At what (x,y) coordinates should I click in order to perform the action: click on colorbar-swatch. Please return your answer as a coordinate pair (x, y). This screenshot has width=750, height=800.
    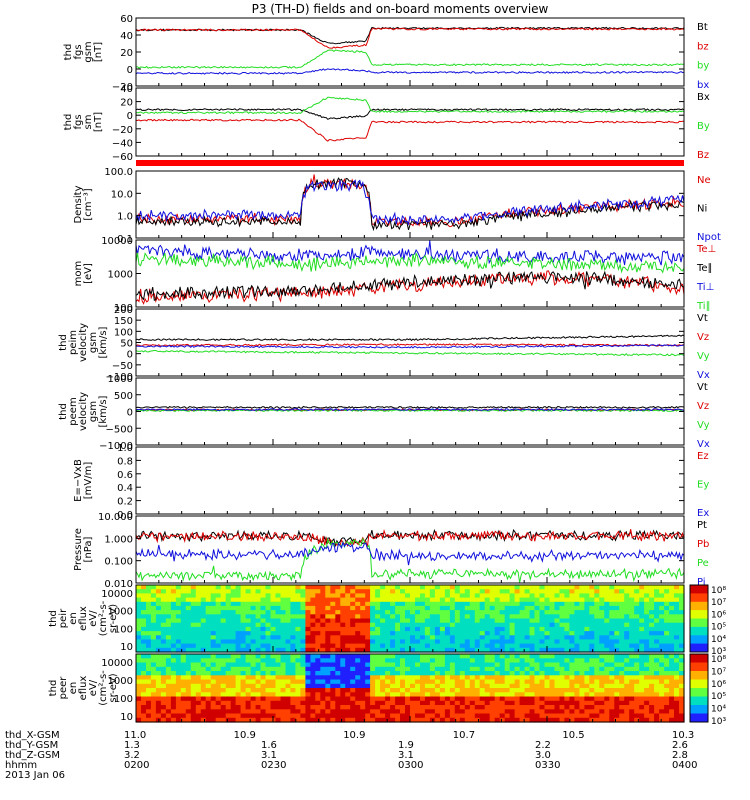
    Looking at the image, I should click on (699, 614).